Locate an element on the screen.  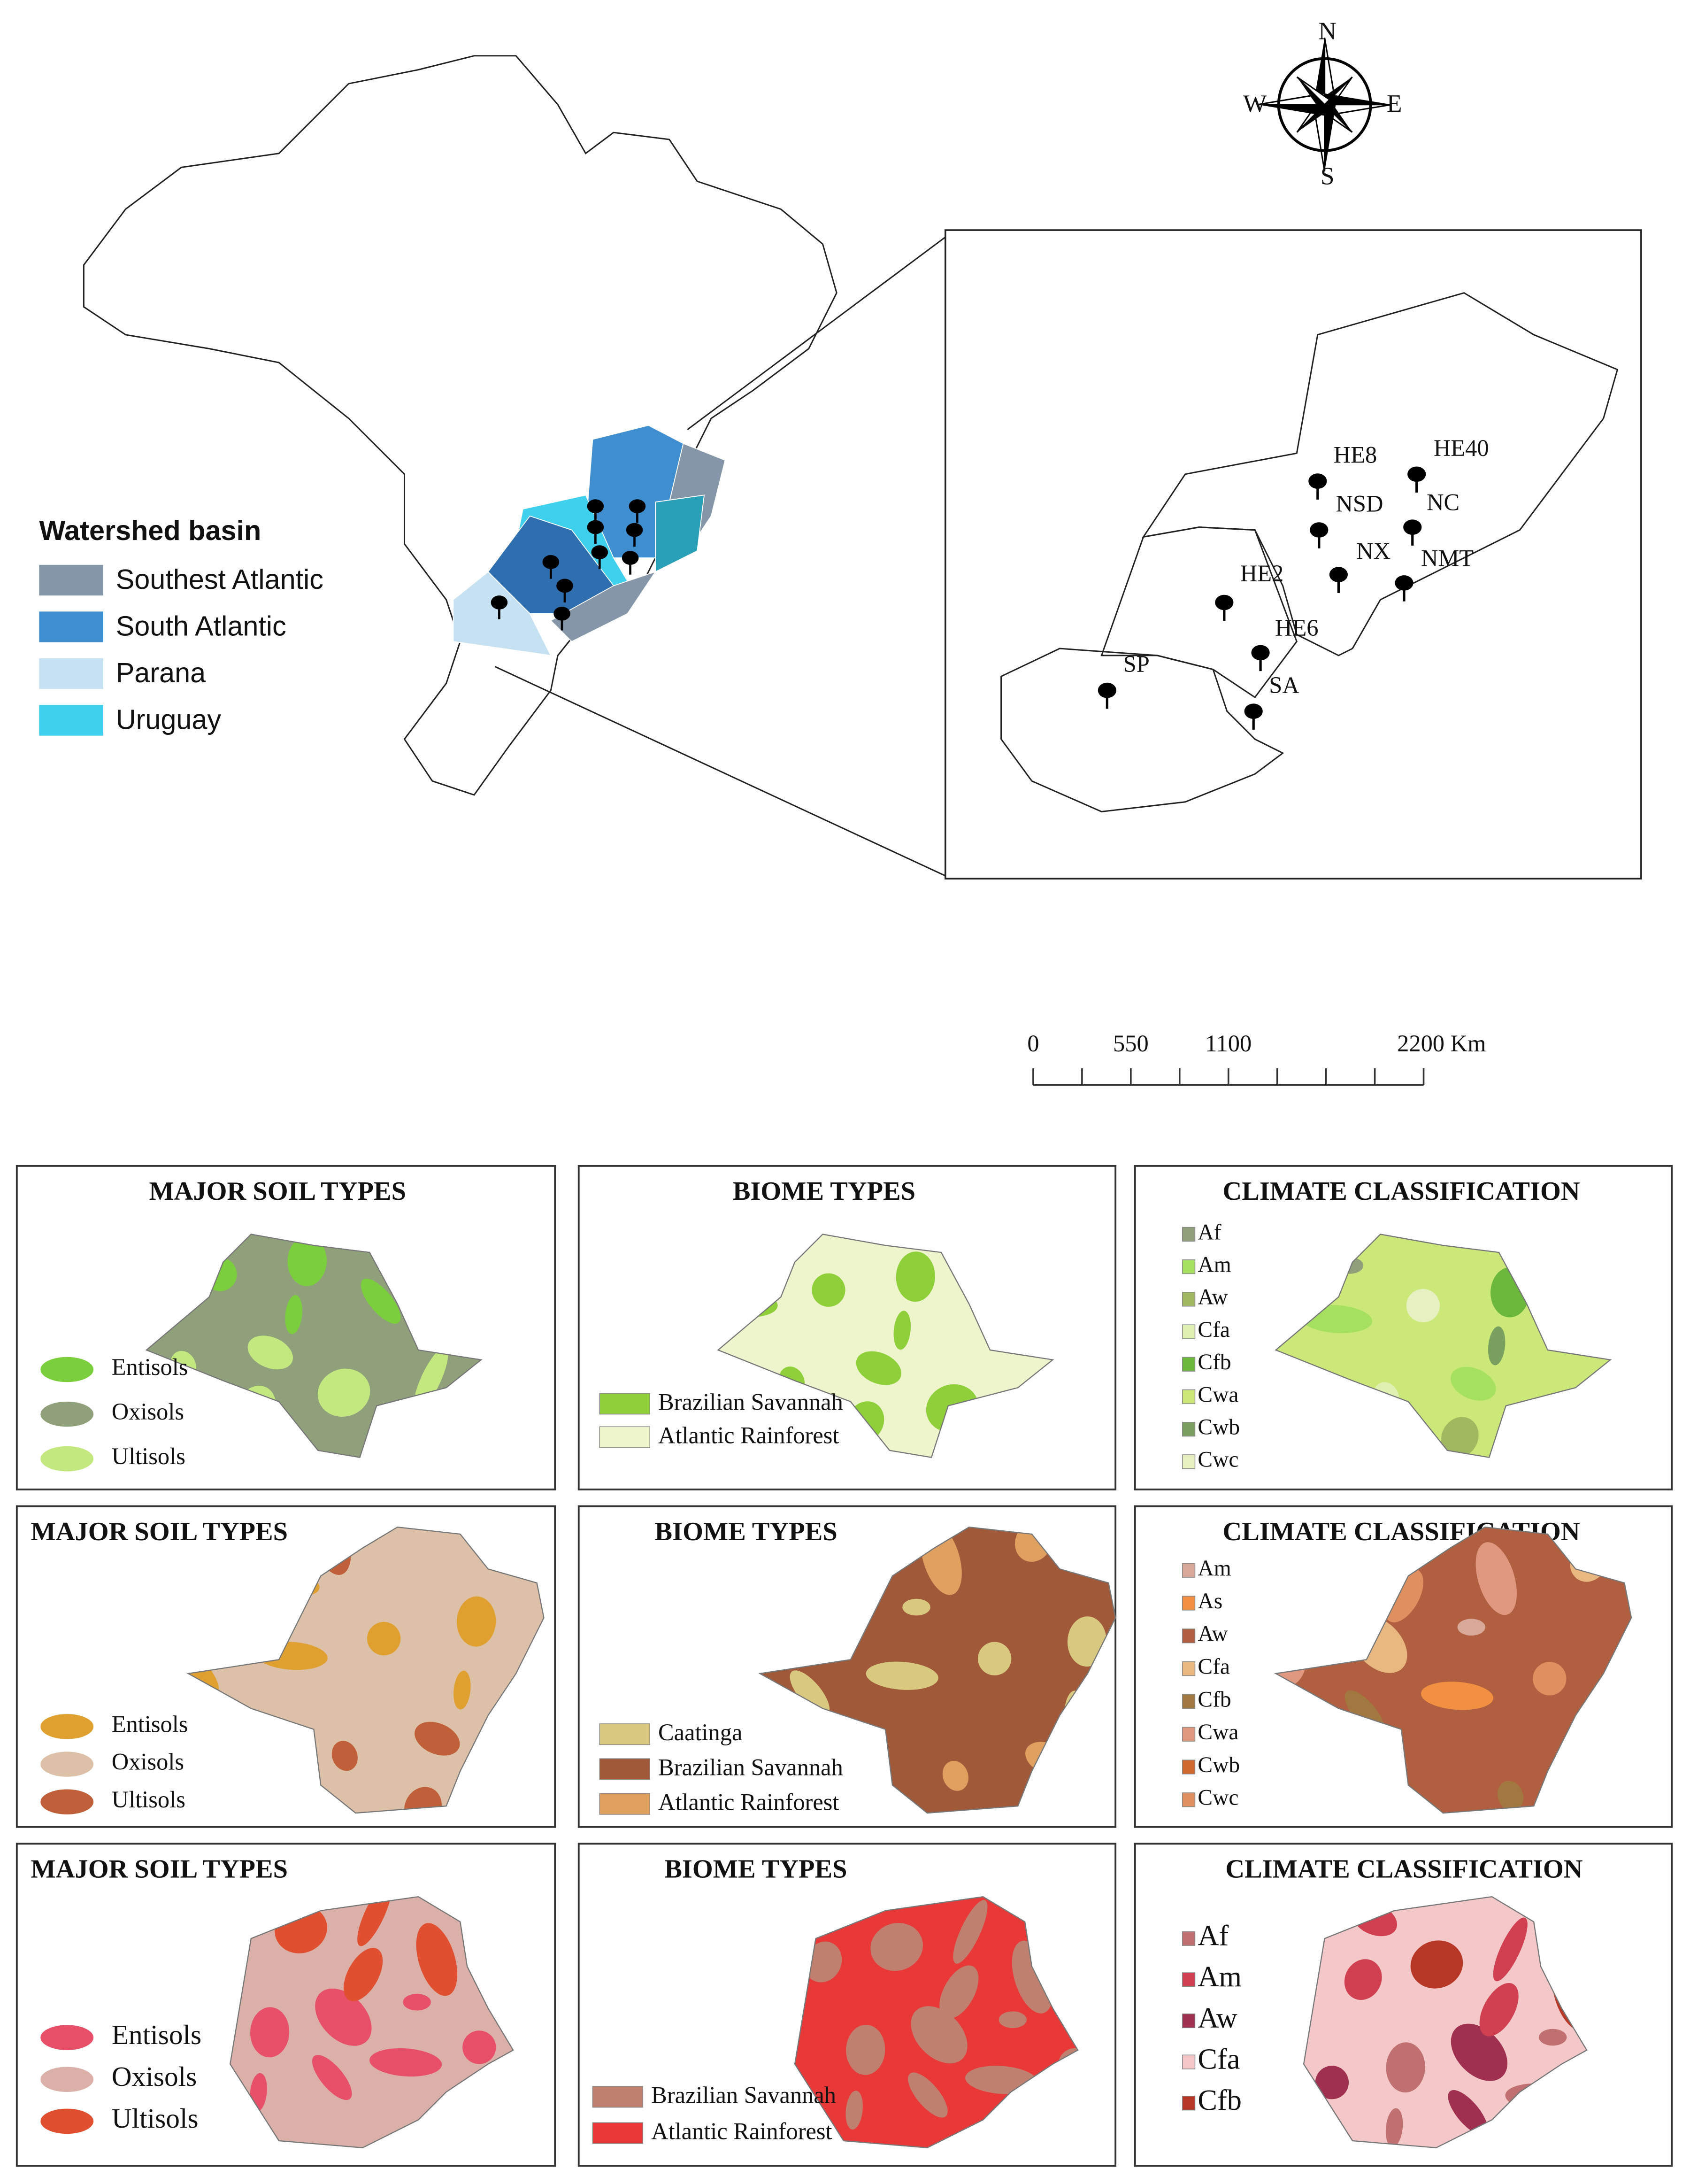
site-label: NC is located at coordinates (1444, 502).